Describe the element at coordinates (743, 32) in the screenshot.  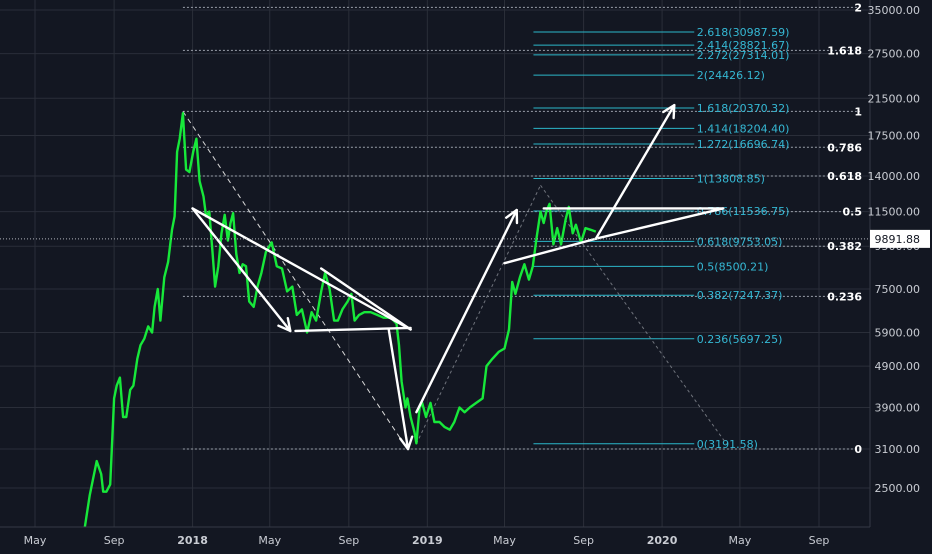
I see `fib-extension-label: 2.618(30987.59)` at that location.